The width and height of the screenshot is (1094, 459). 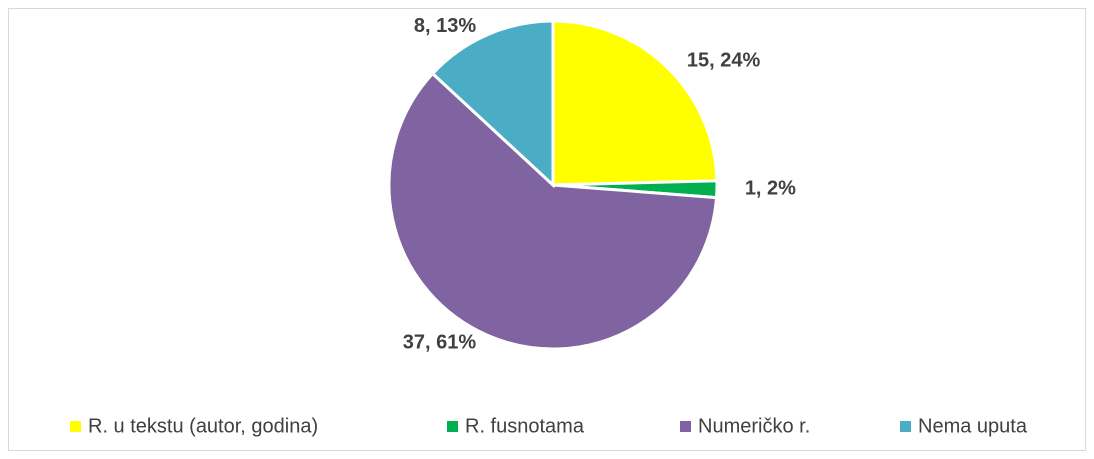 What do you see at coordinates (770, 189) in the screenshot?
I see `data-label: 1, 2%` at bounding box center [770, 189].